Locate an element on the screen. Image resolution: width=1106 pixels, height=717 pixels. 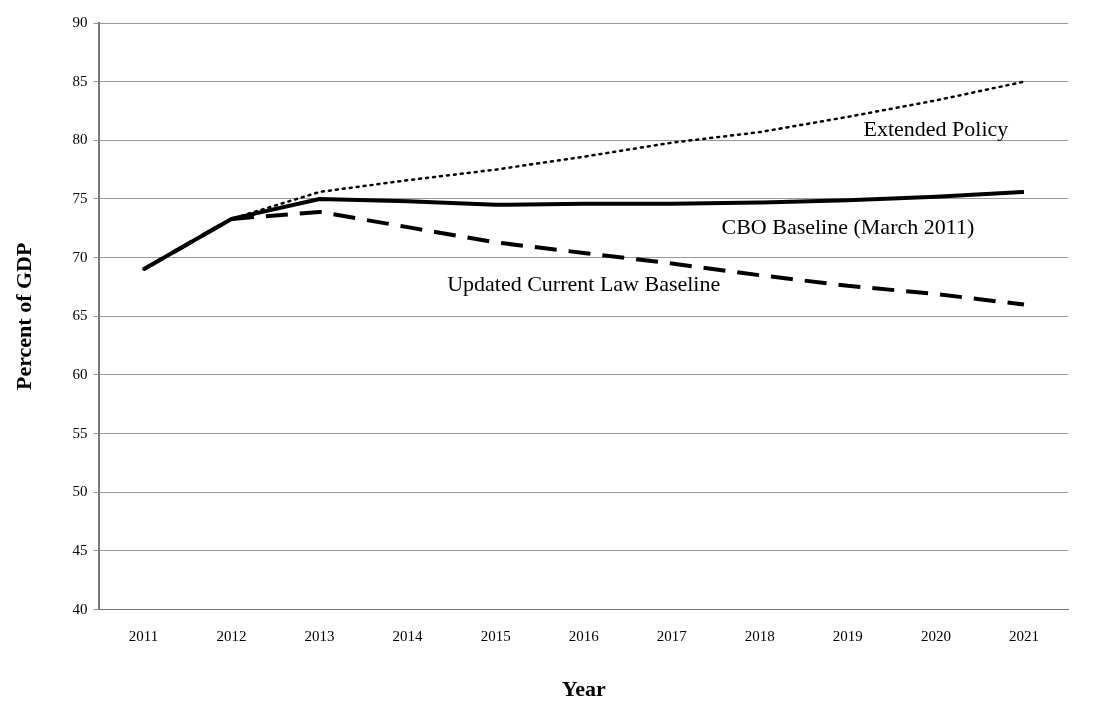
x-tick-label: 2014 is located at coordinates (408, 635).